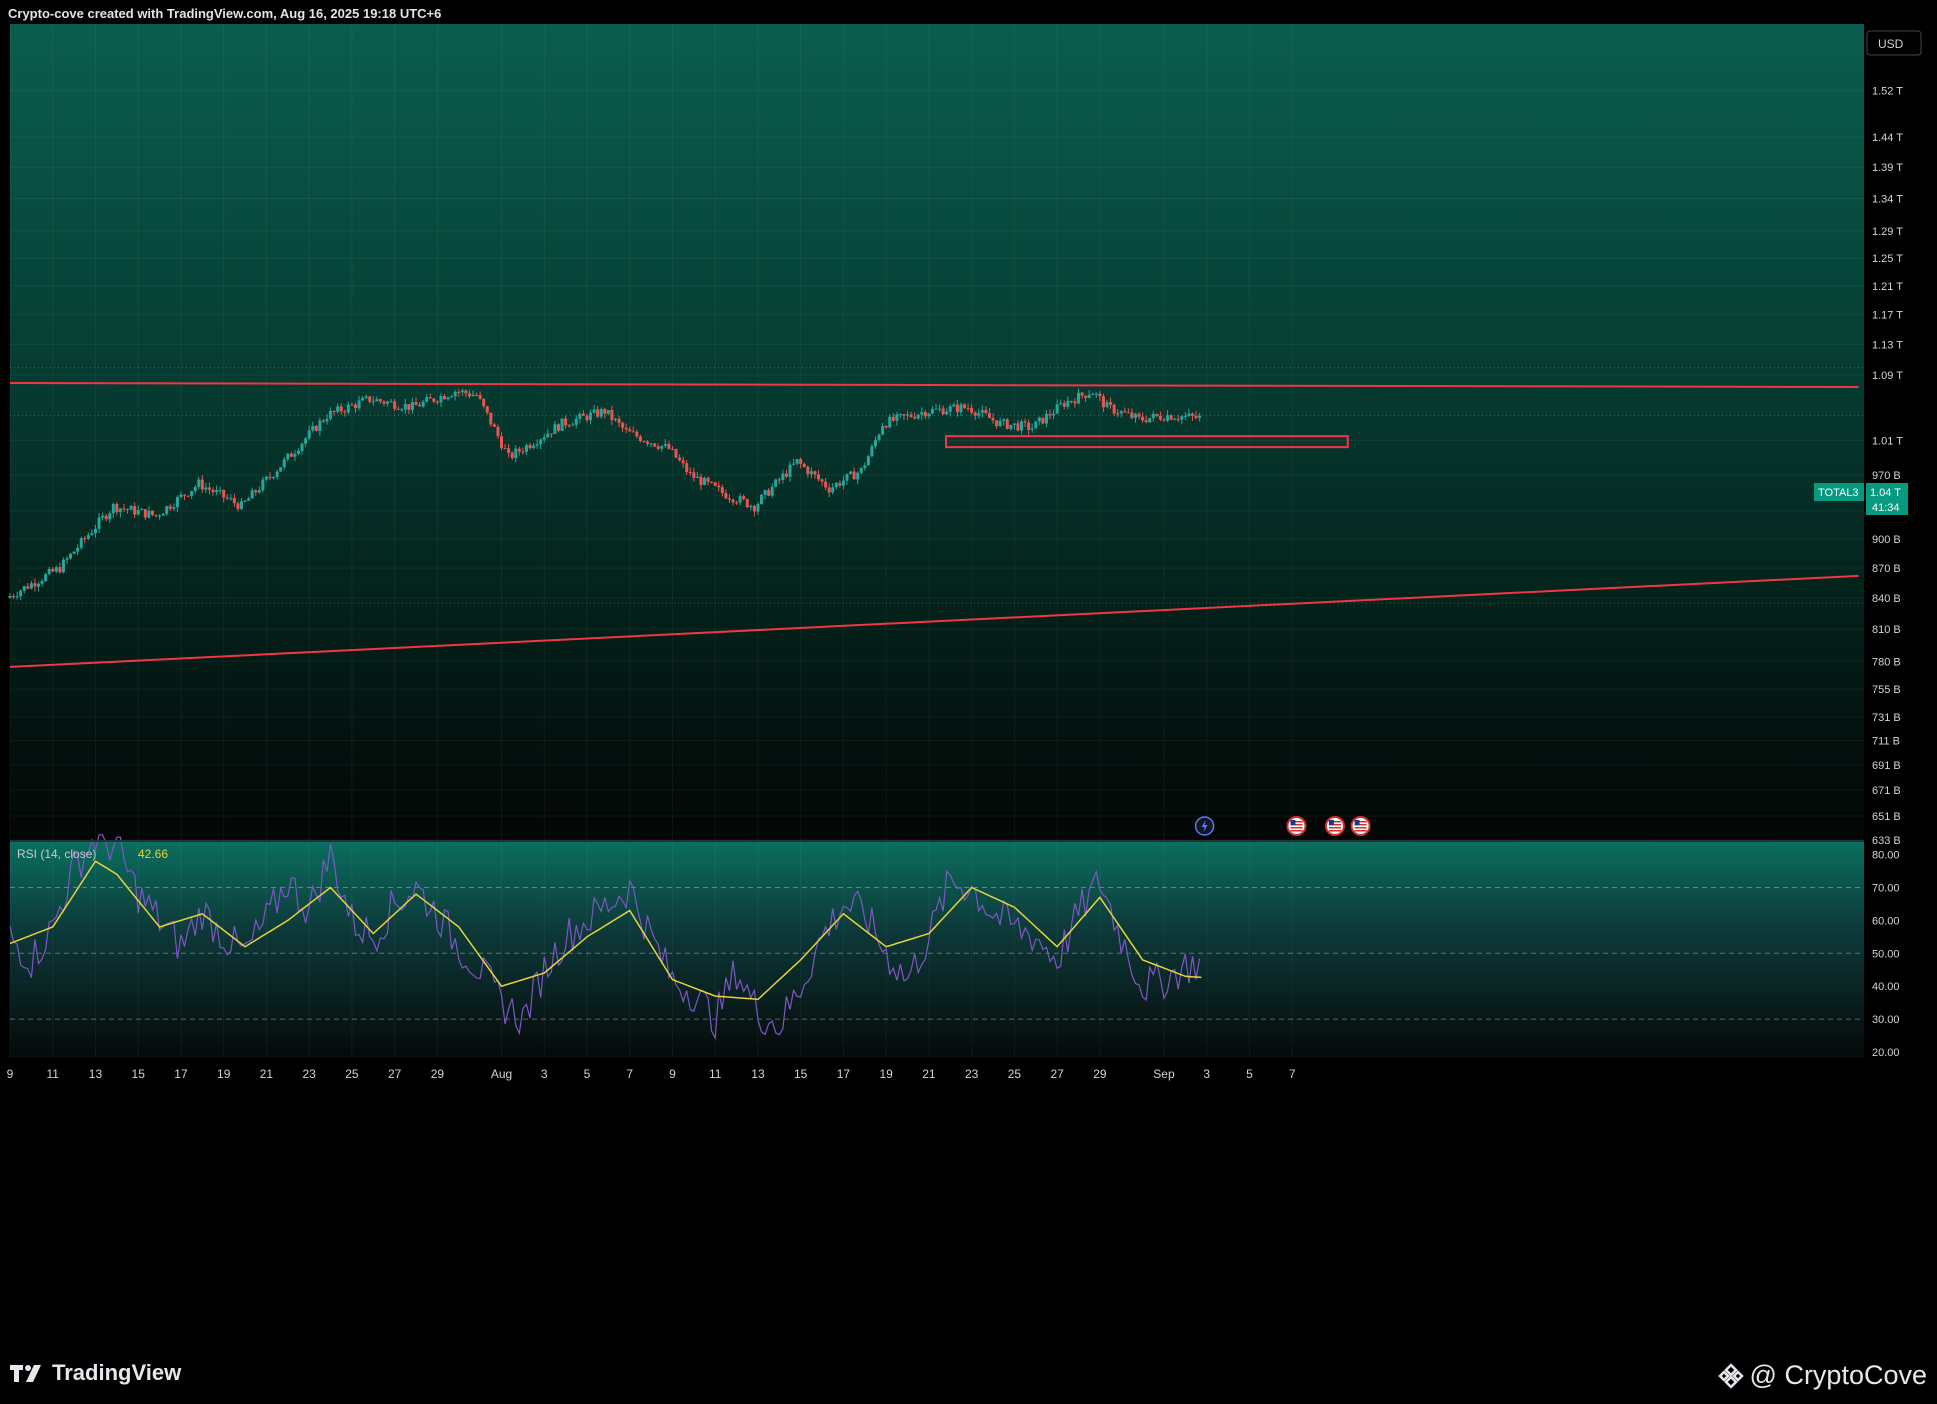  I want to click on event-markers, so click(1282, 826).